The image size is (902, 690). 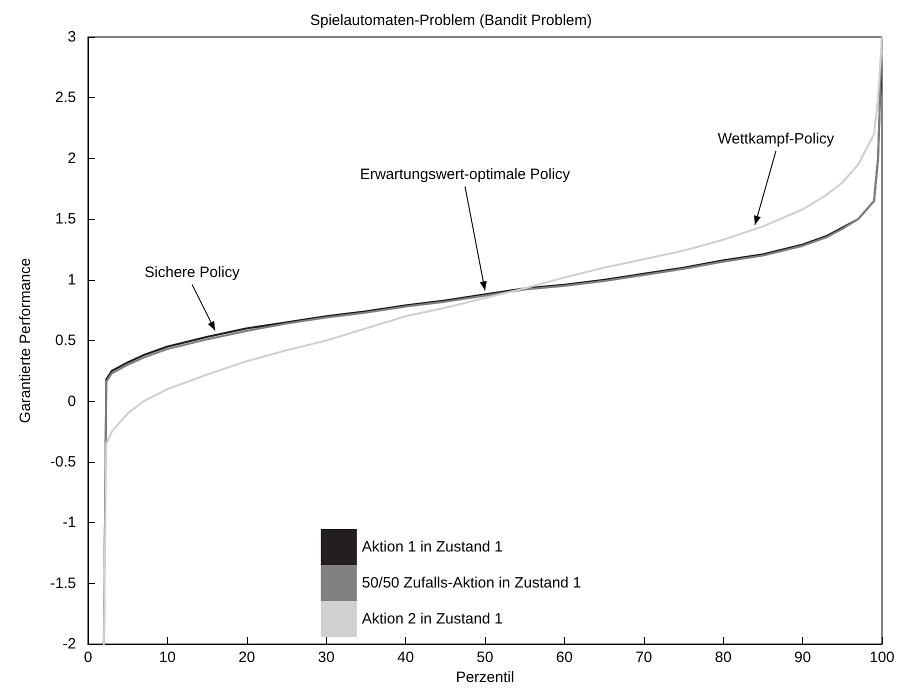 What do you see at coordinates (72, 37) in the screenshot?
I see `y-tick-label: 3` at bounding box center [72, 37].